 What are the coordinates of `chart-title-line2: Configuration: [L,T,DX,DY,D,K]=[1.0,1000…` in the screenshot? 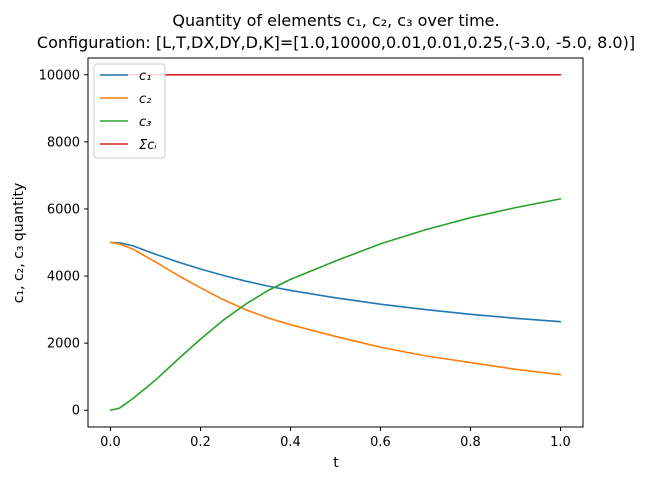 It's located at (336, 42).